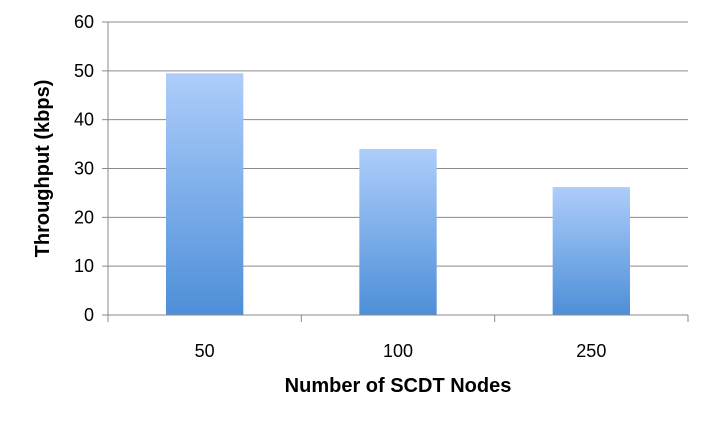 The height and width of the screenshot is (424, 710). I want to click on x-axis-title: Number of SCDT Nodes, so click(398, 386).